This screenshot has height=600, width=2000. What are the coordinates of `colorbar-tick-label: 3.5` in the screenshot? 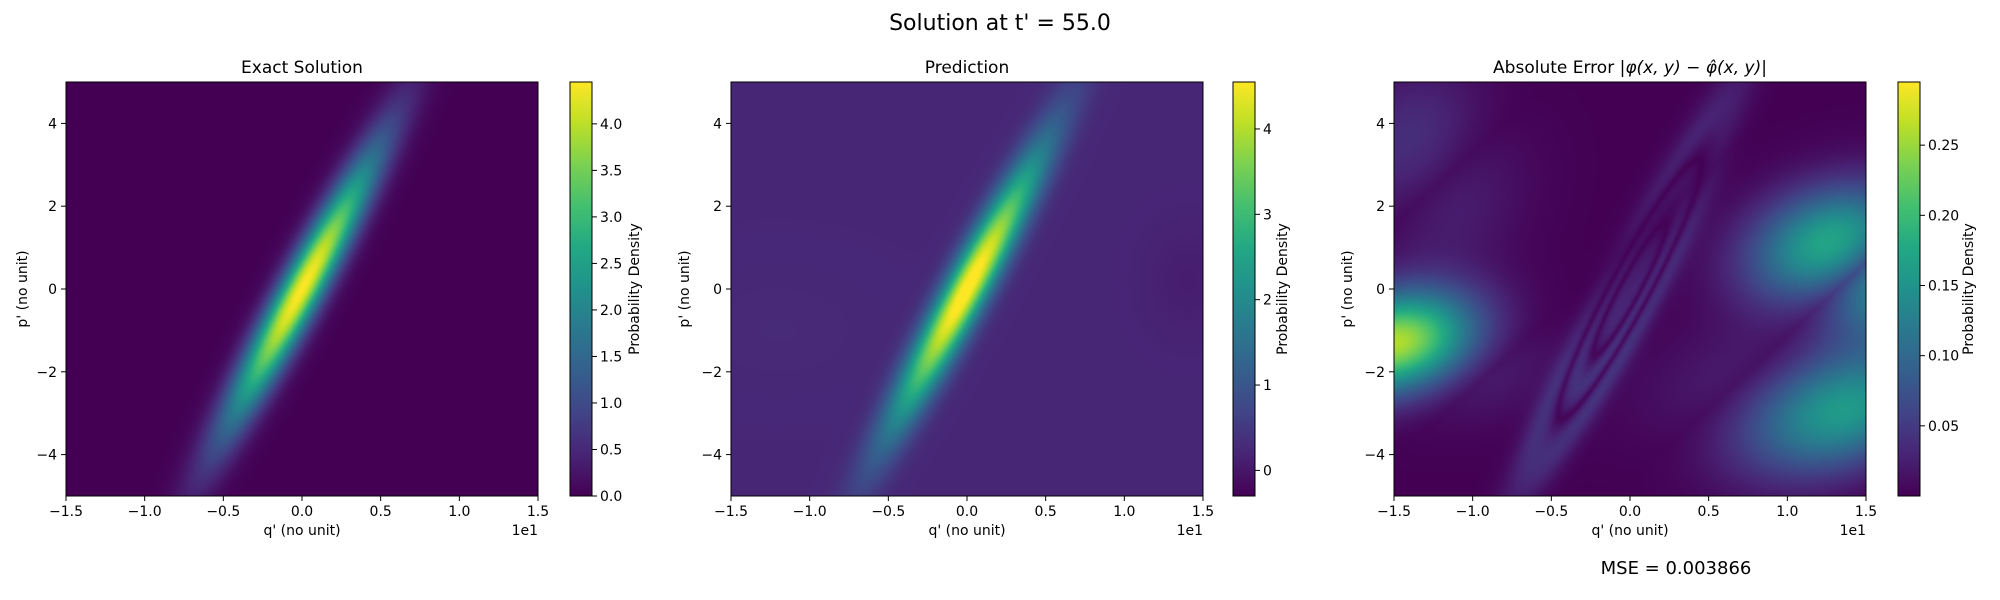 It's located at (611, 171).